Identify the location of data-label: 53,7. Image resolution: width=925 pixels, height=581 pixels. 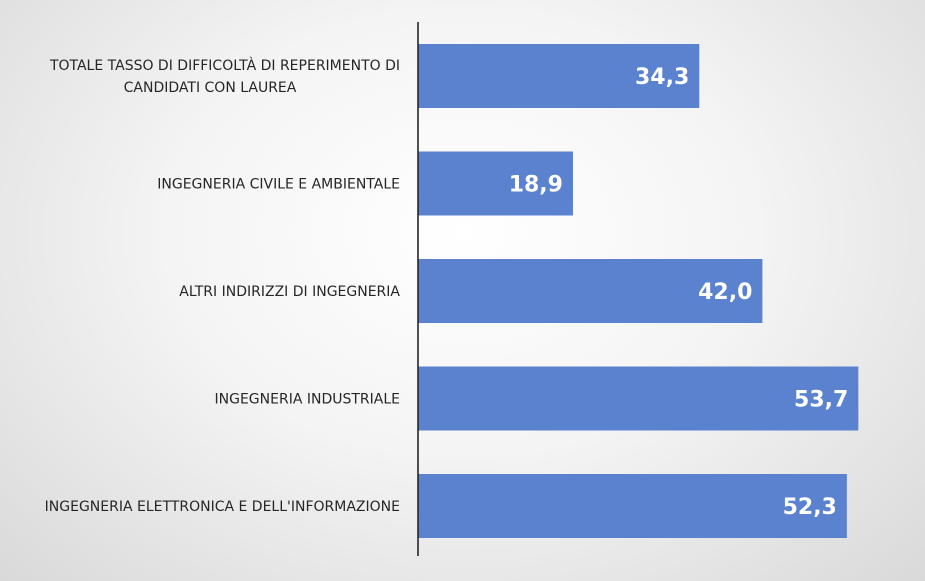
(821, 400).